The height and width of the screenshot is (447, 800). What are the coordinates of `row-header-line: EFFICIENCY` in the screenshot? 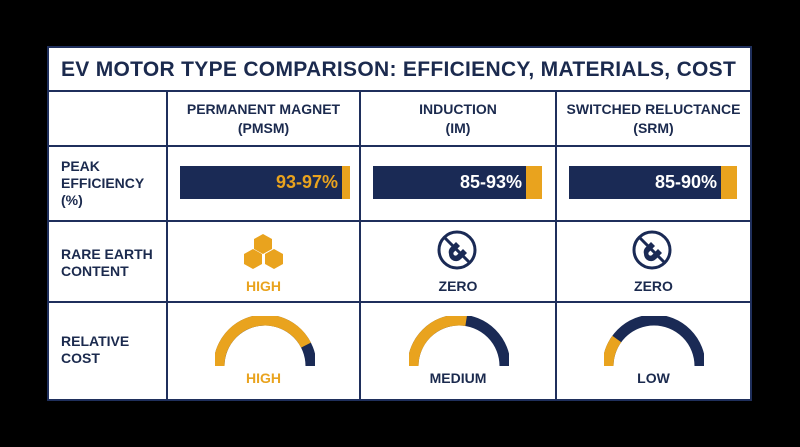 It's located at (103, 183).